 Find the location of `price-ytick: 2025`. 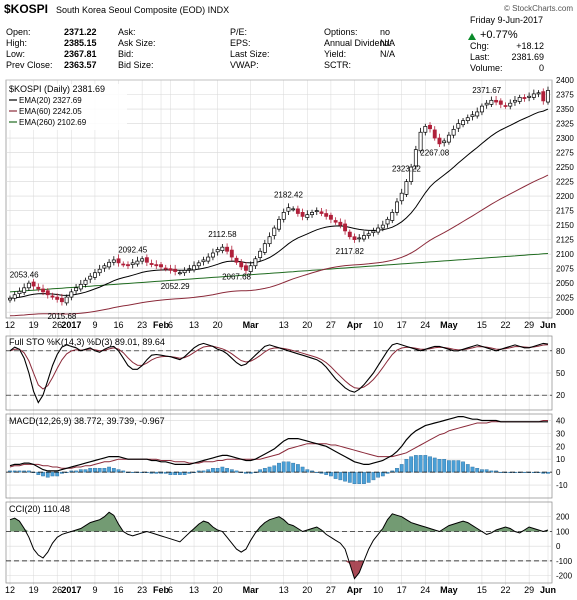

price-ytick: 2025 is located at coordinates (565, 298).